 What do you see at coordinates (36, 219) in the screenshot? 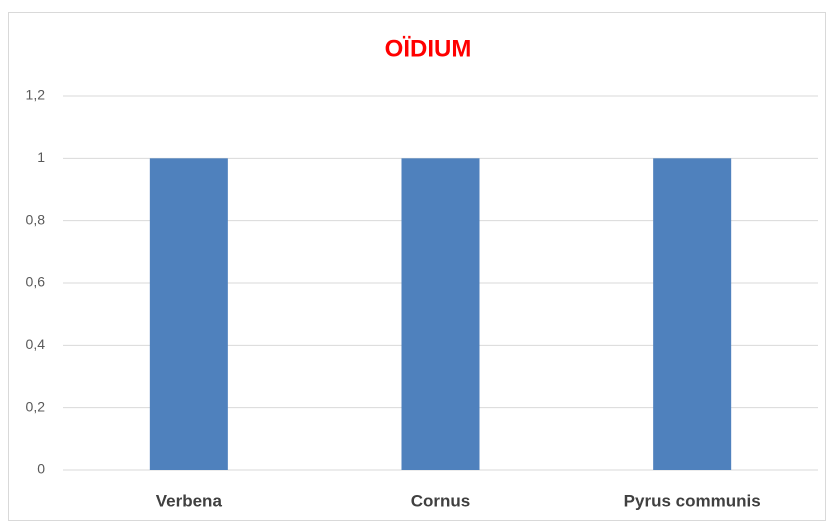
I see `y-tick-label: 0,8` at bounding box center [36, 219].